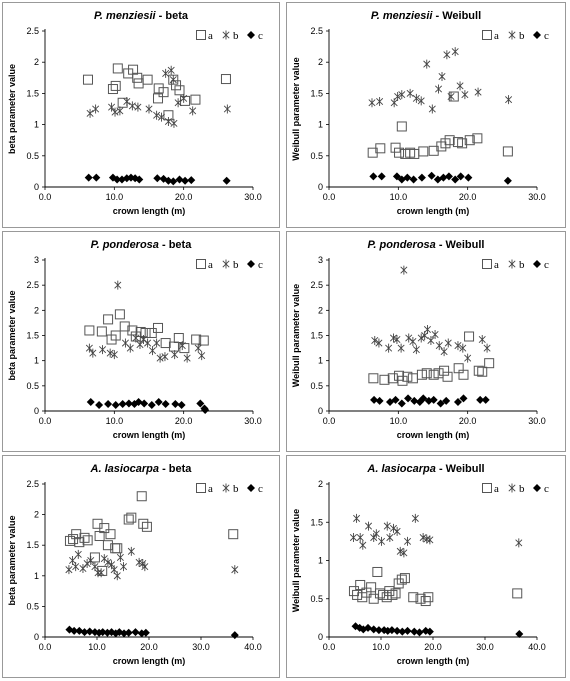  Describe the element at coordinates (184, 421) in the screenshot. I see `x-tick-label: 20.0` at that location.